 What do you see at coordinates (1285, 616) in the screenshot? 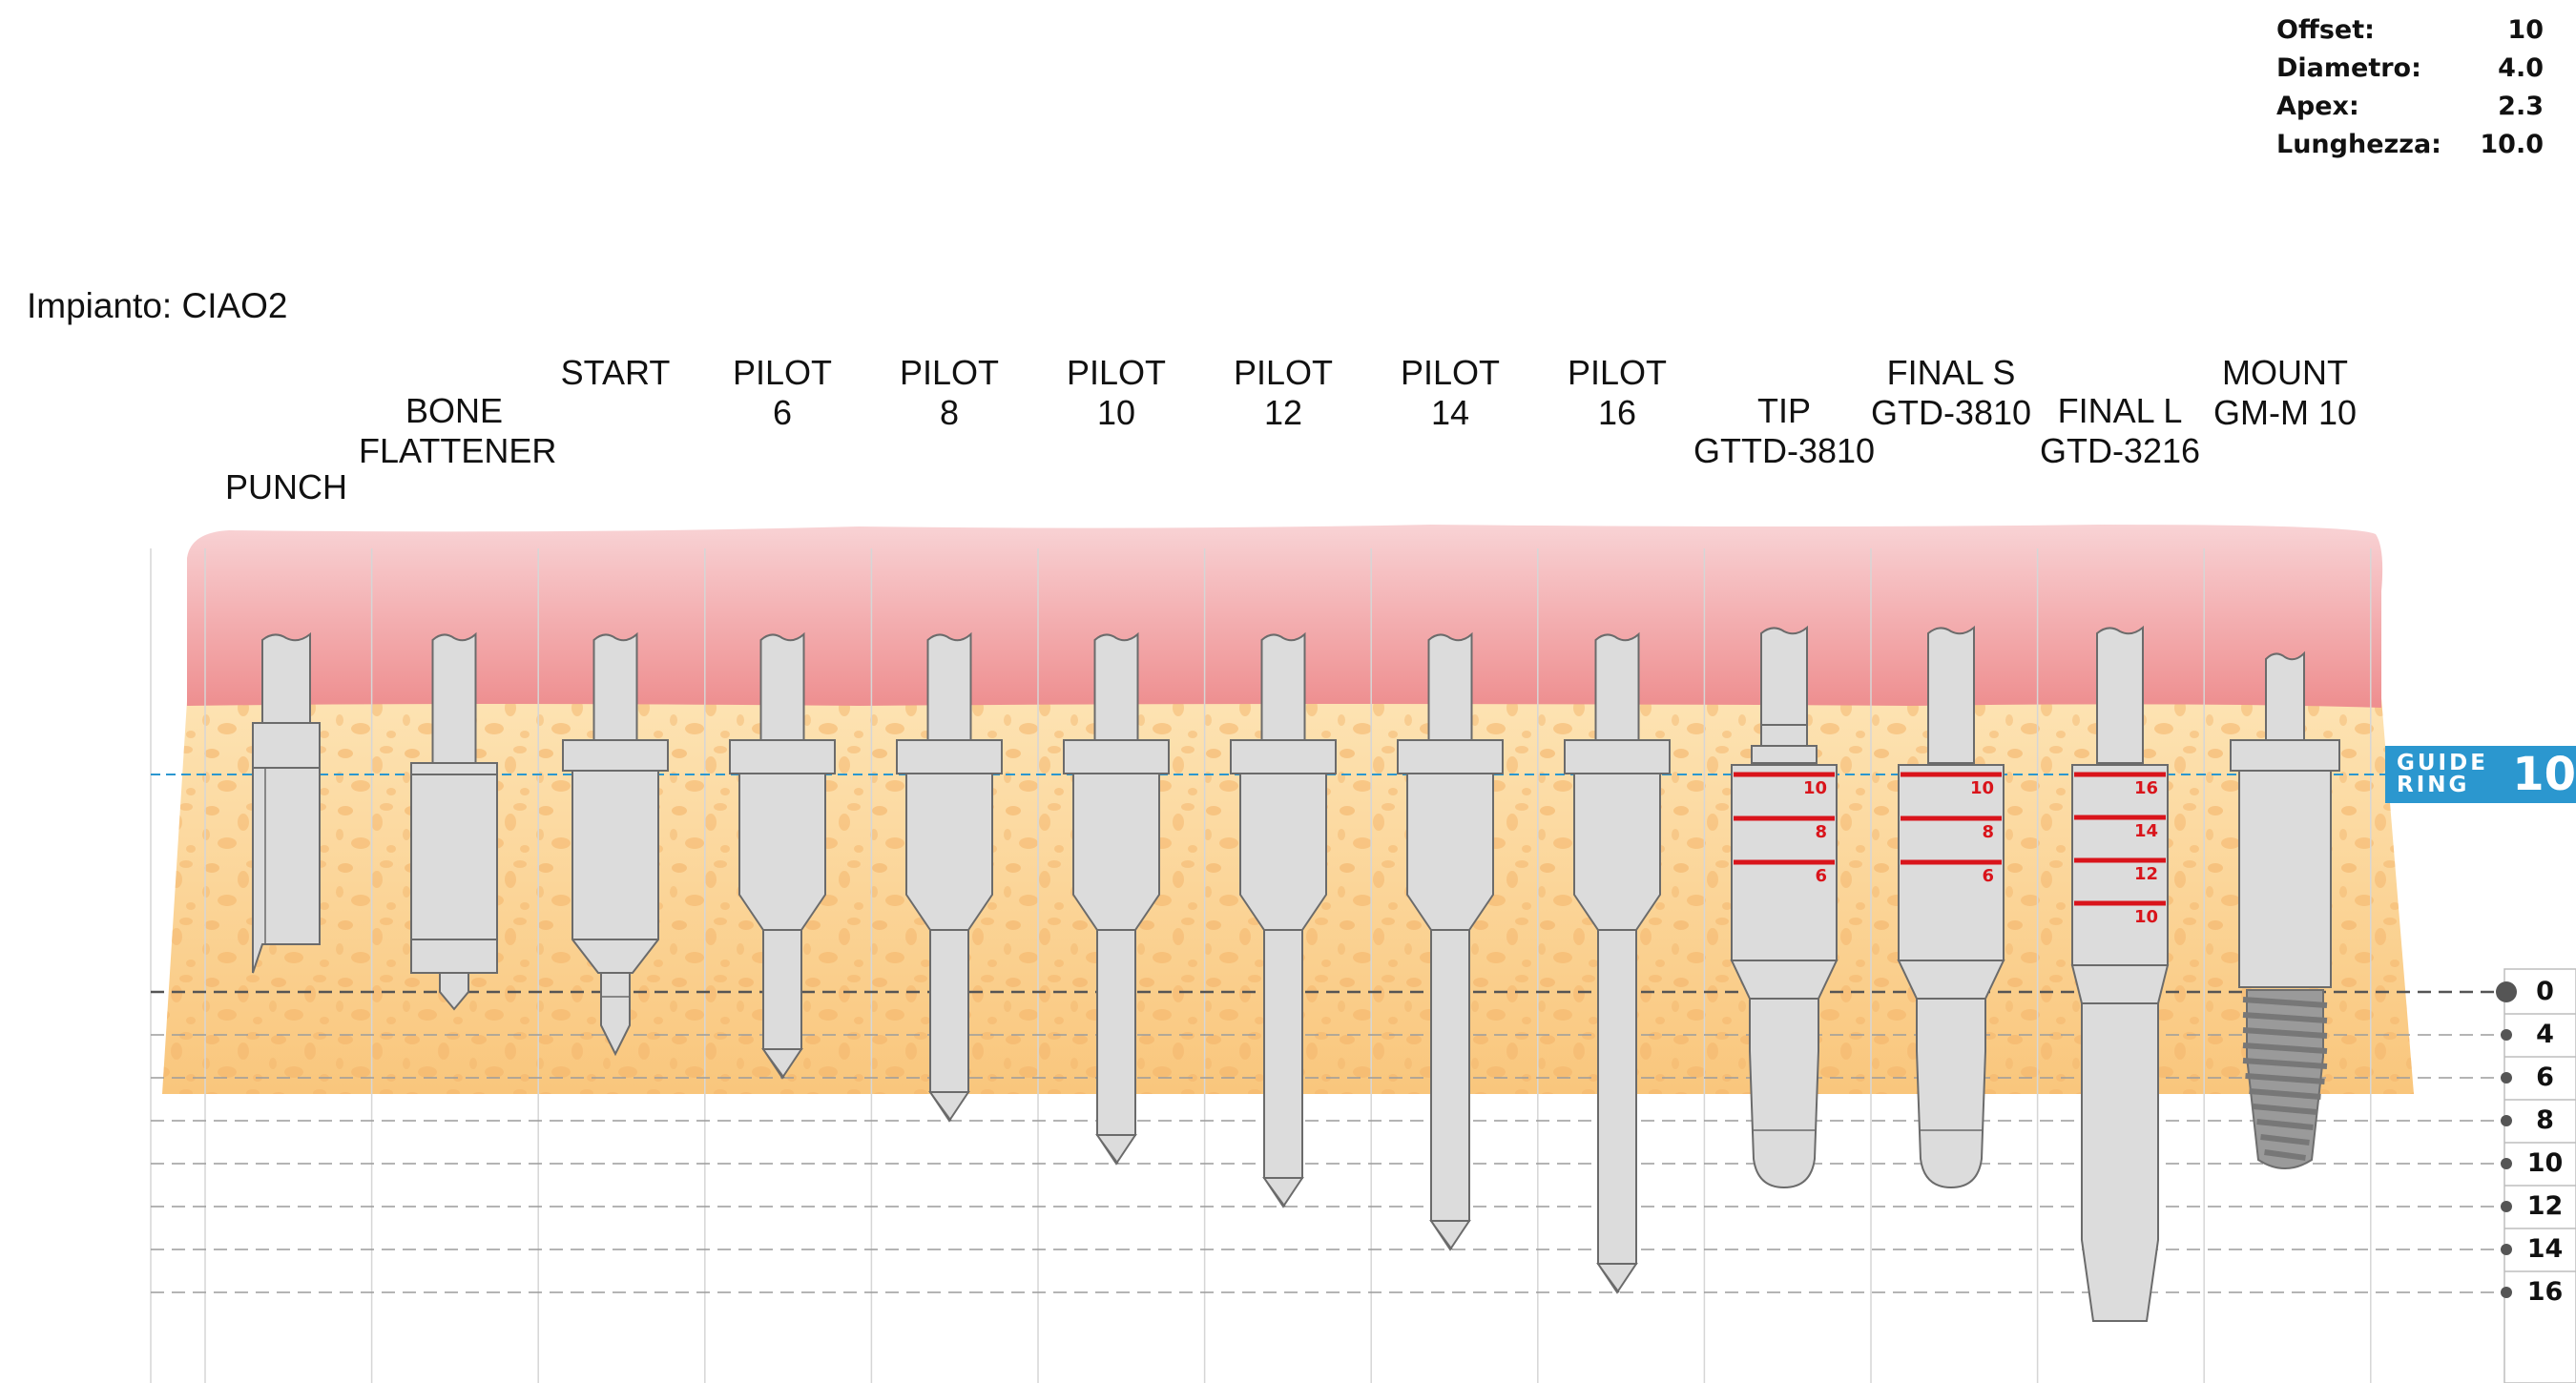
I see `gum-layer` at bounding box center [1285, 616].